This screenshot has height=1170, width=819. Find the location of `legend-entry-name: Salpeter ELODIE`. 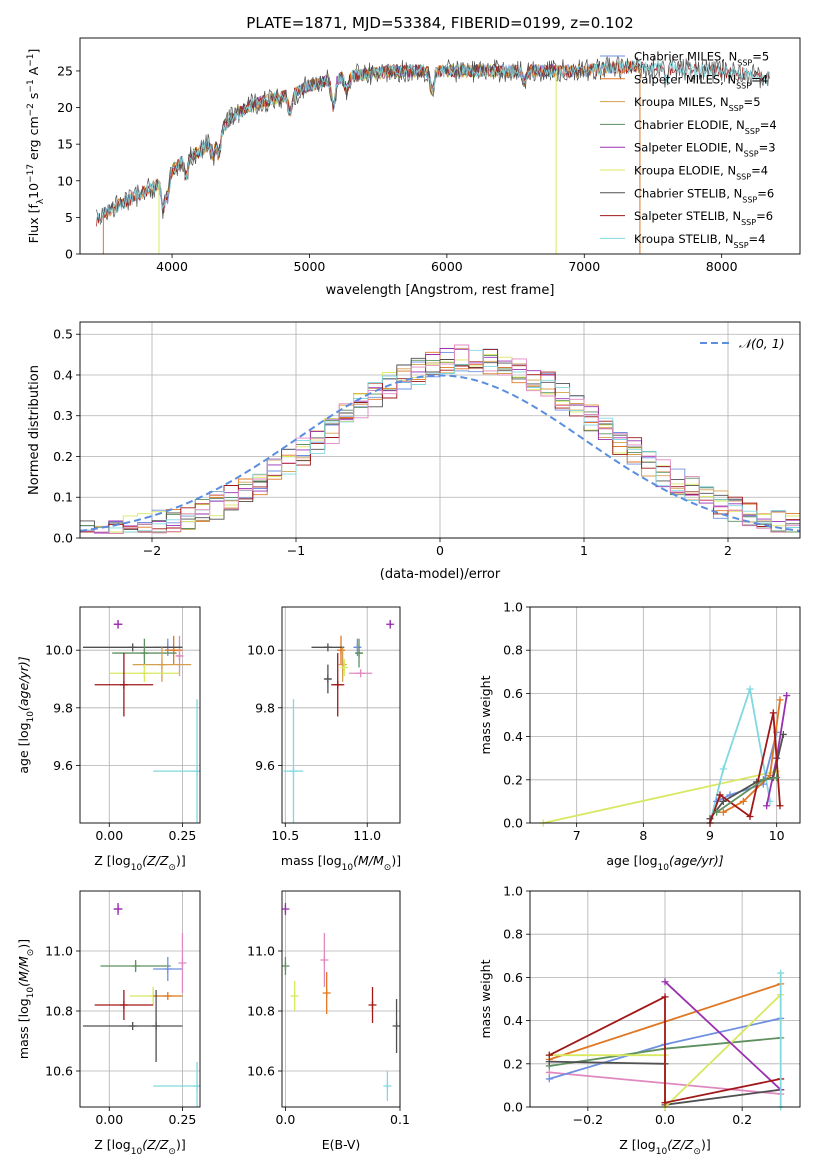

legend-entry-name: Salpeter ELODIE is located at coordinates (681, 148).